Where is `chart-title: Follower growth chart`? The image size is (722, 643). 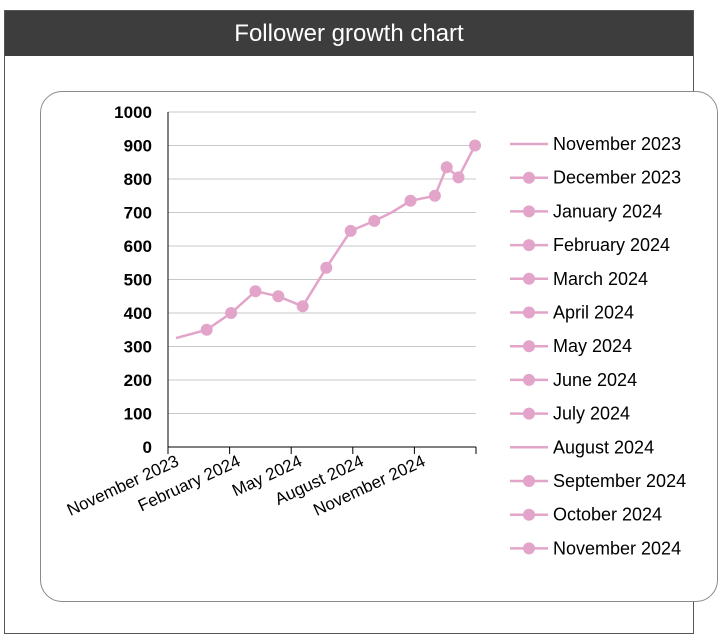 chart-title: Follower growth chart is located at coordinates (349, 33).